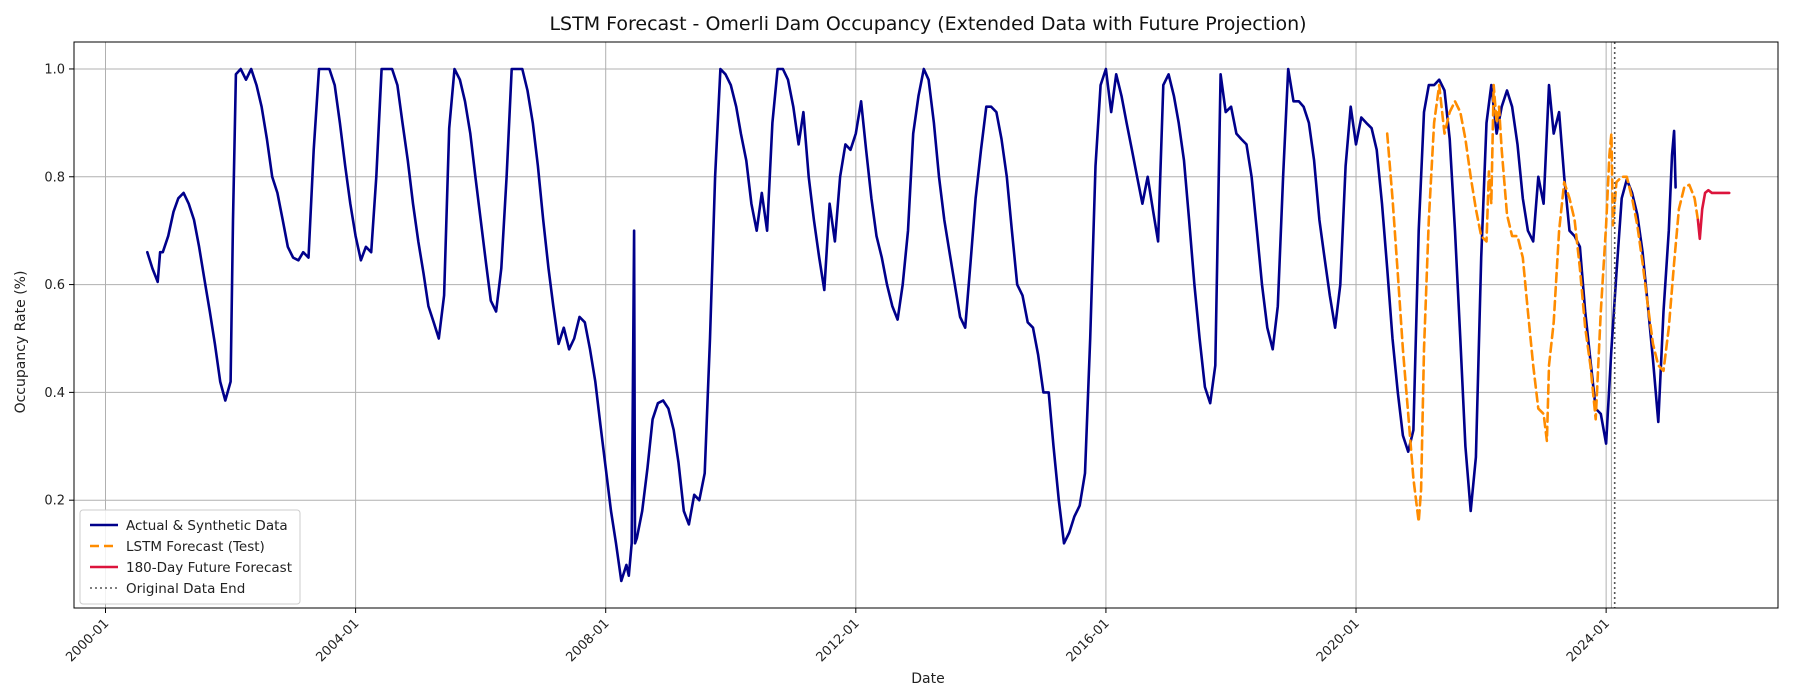 The height and width of the screenshot is (700, 1800). Describe the element at coordinates (54, 69) in the screenshot. I see `y-tick-label: 1.0` at that location.